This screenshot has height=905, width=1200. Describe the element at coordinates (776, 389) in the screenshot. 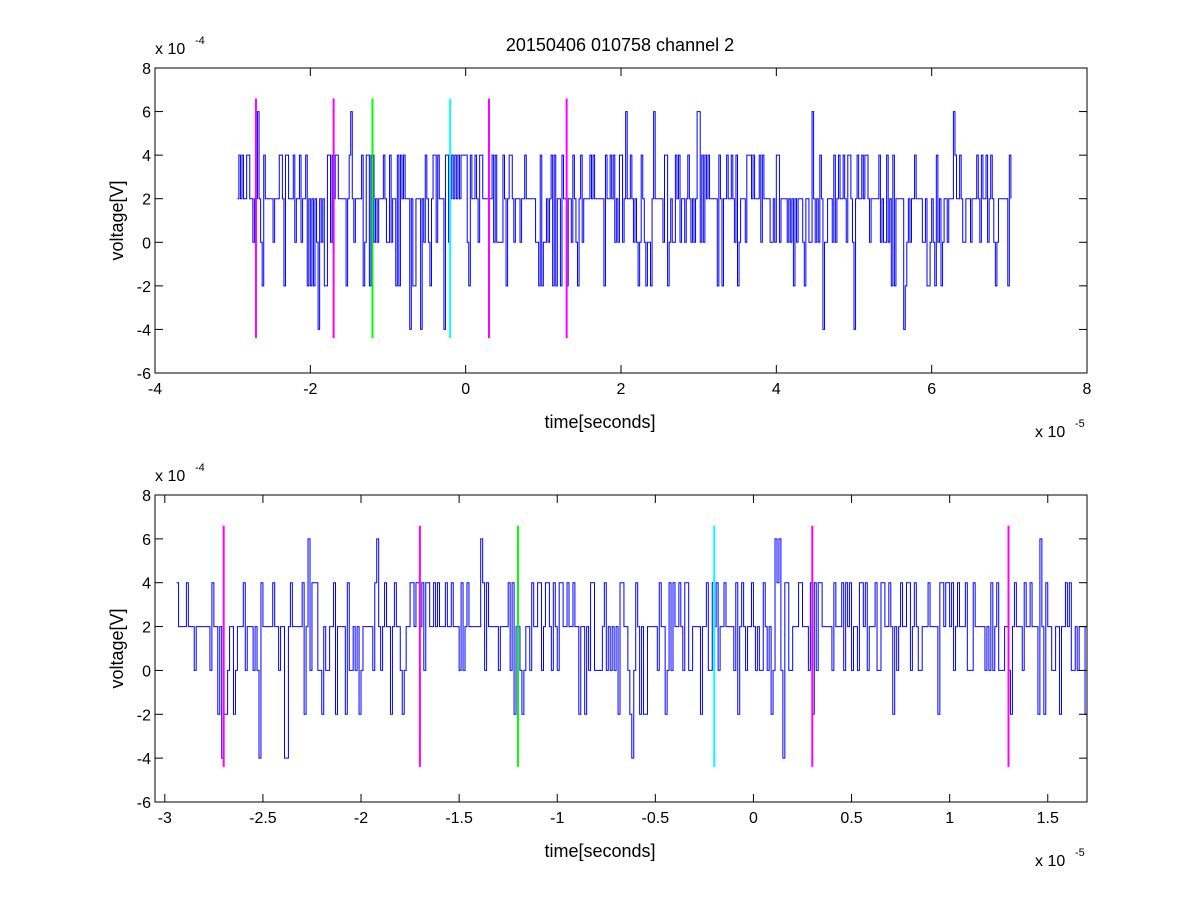

I see `x-tick-label: 4` at that location.